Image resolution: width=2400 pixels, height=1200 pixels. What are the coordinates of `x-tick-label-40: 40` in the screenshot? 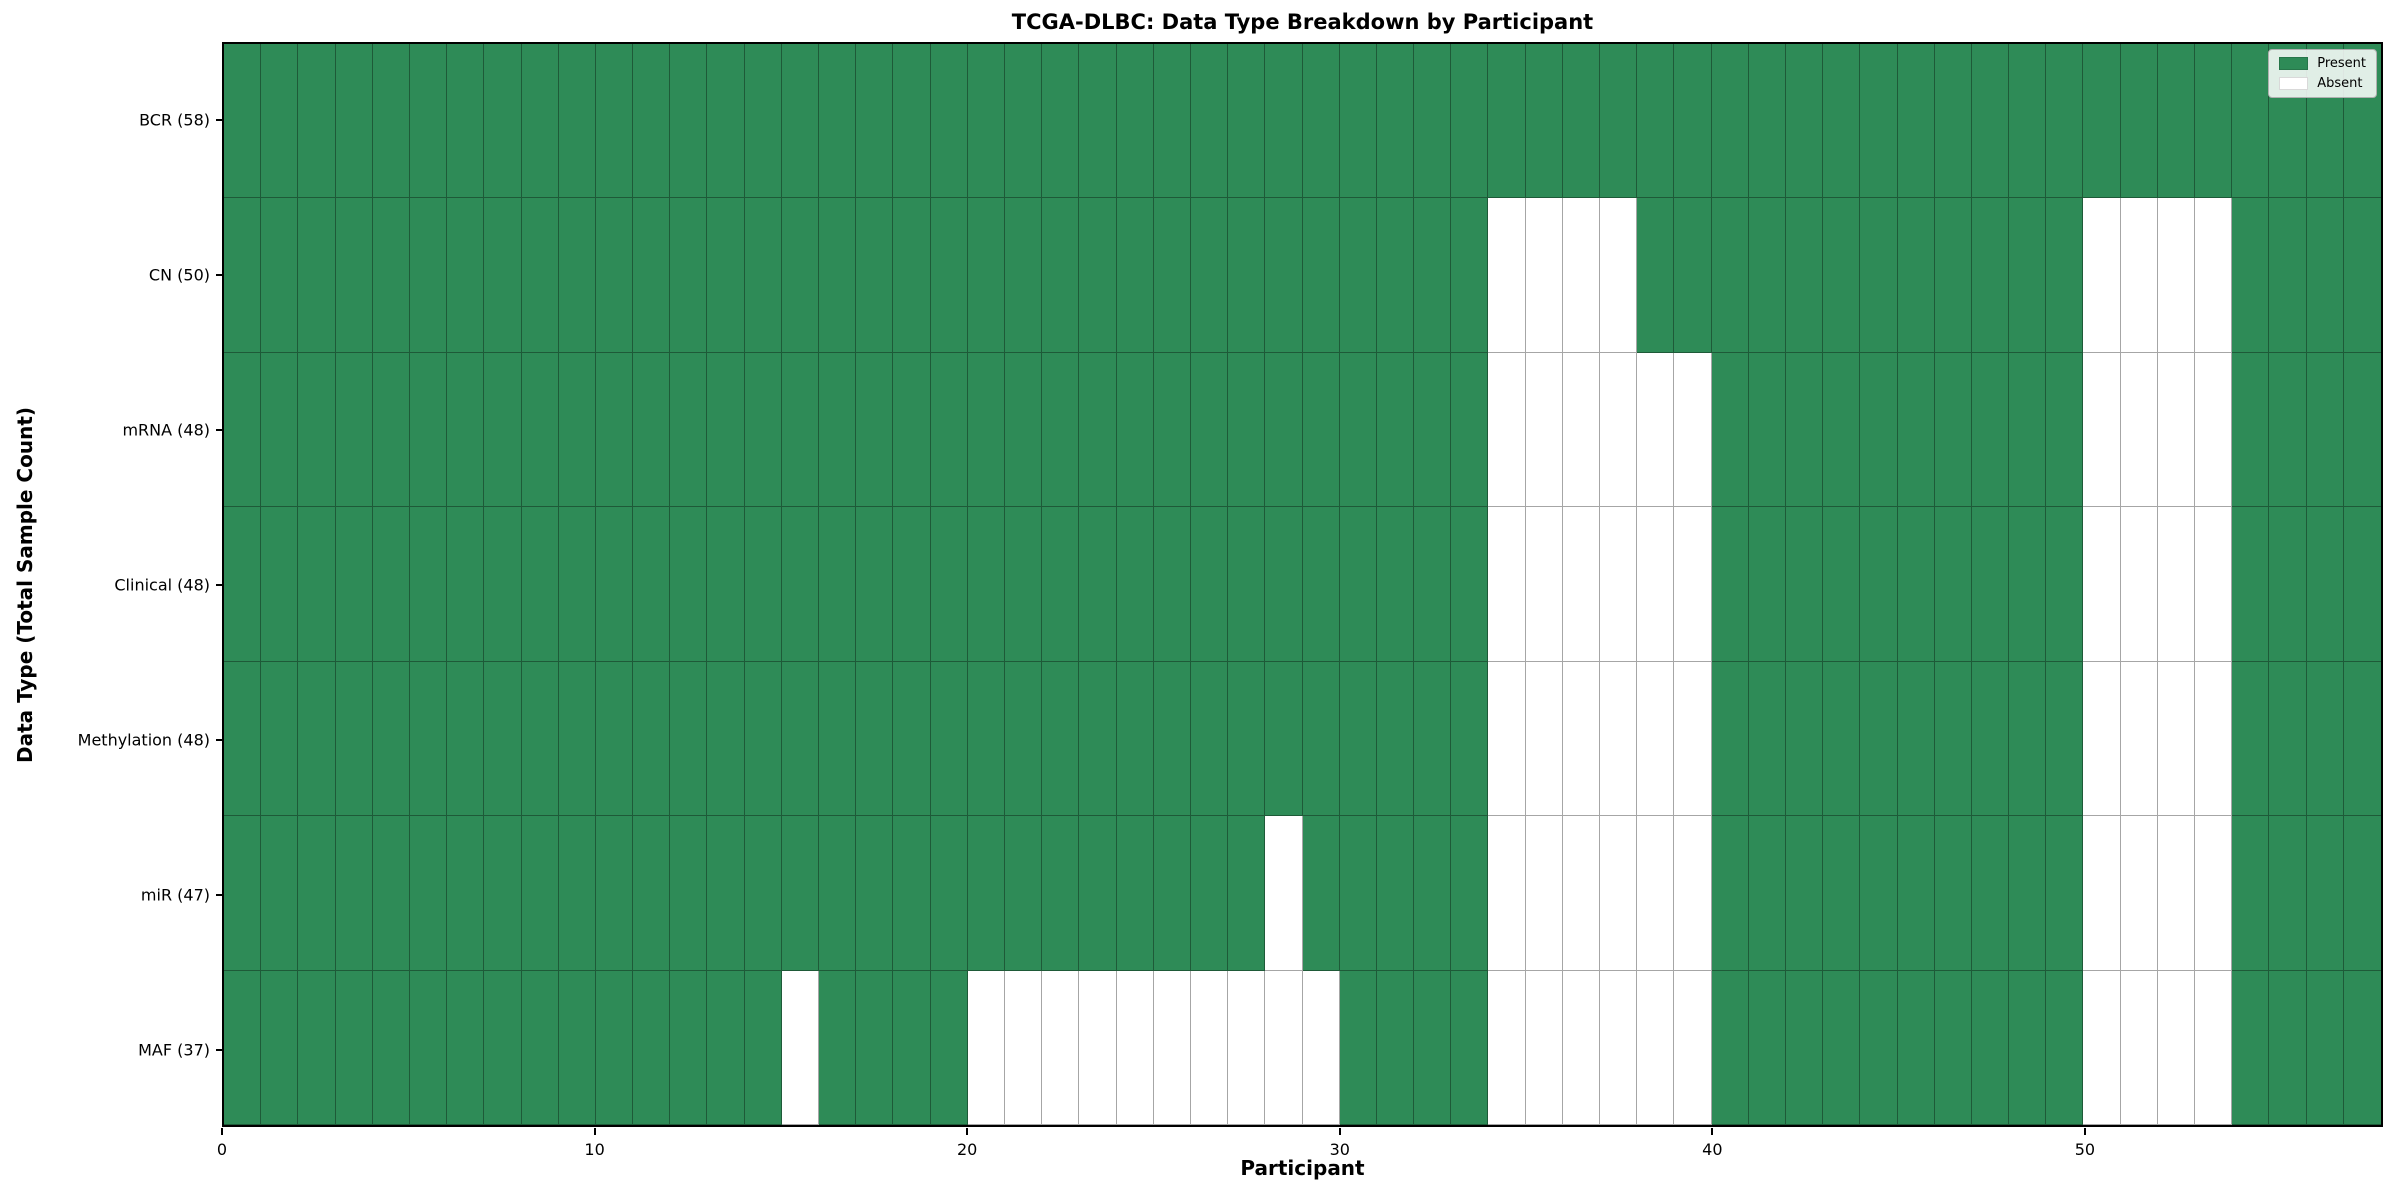 It's located at (1712, 1149).